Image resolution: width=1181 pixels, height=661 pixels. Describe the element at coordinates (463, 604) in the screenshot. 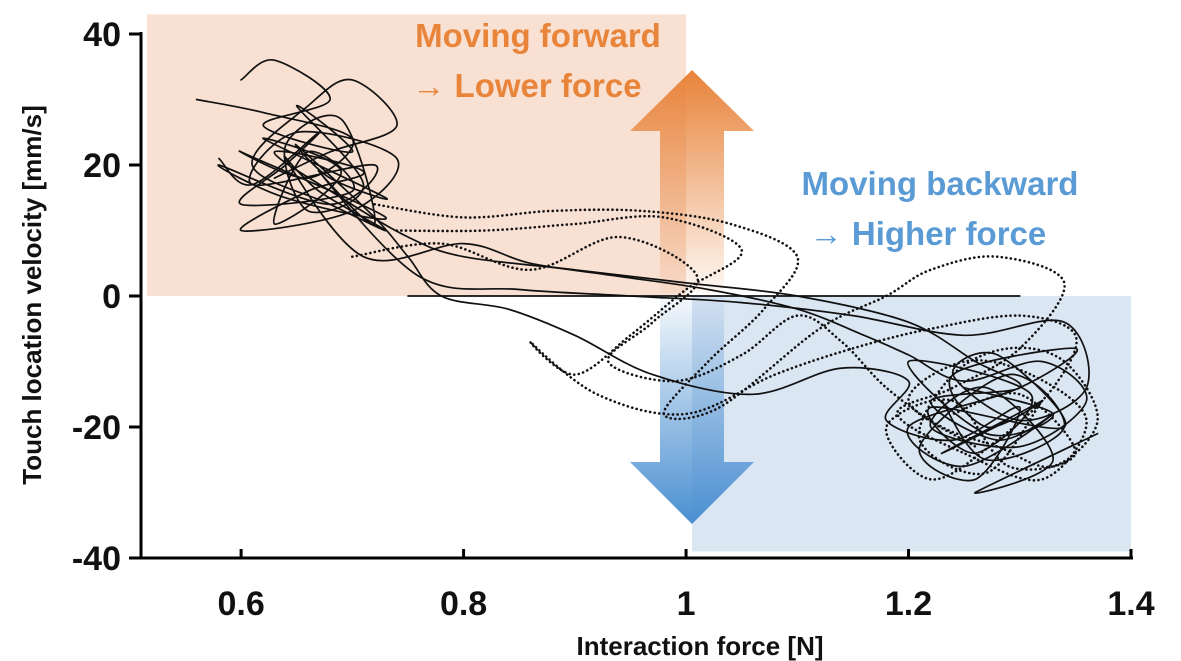

I see `x-tick-label: 0.8` at that location.